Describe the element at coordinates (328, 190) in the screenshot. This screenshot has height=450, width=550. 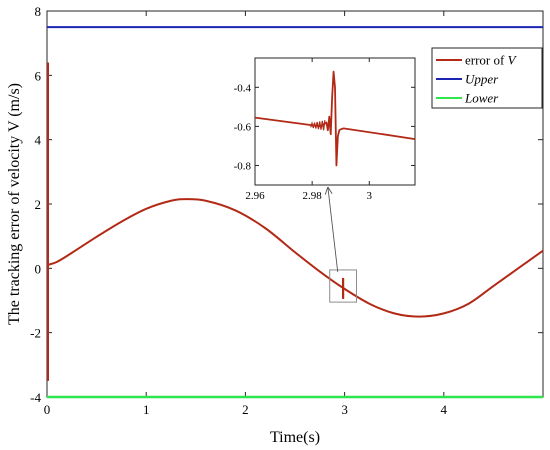
I see `zoom-pointer-arrowhead` at that location.